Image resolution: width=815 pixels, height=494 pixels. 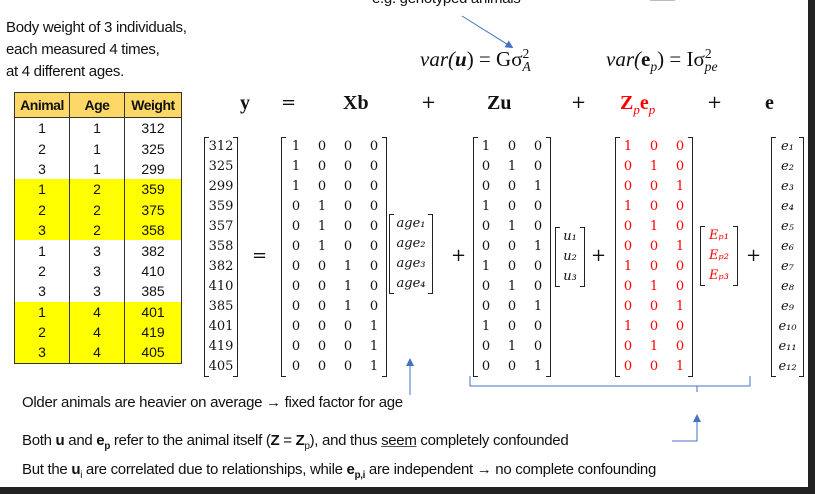 I want to click on table-row: 2 1 325, so click(x=98, y=148).